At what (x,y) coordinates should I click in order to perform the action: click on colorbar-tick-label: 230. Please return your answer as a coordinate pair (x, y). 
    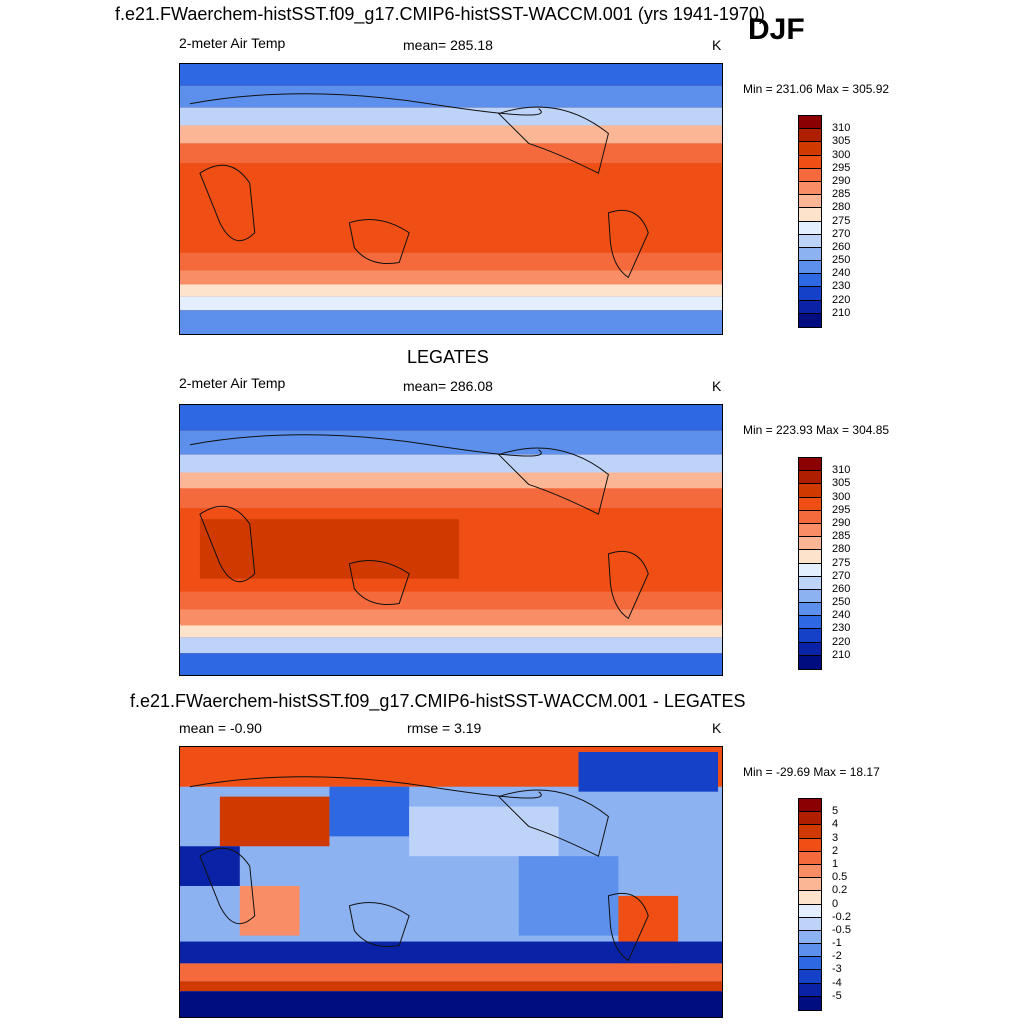
    Looking at the image, I should click on (841, 286).